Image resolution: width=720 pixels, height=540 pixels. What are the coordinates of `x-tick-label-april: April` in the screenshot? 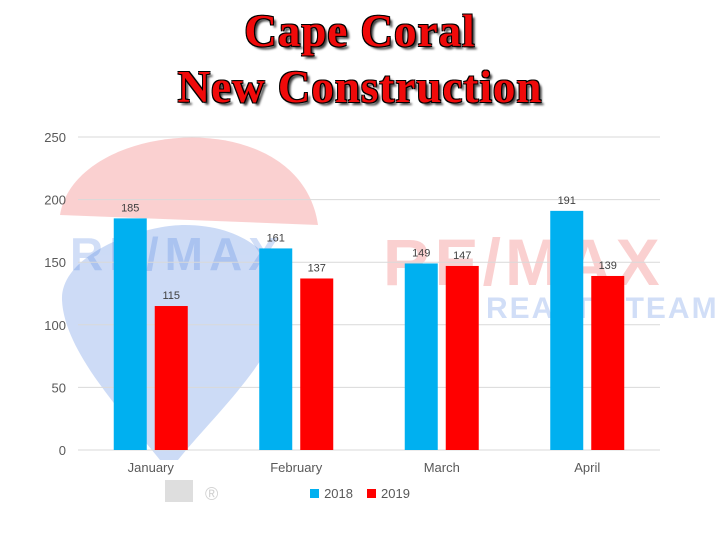 It's located at (587, 467).